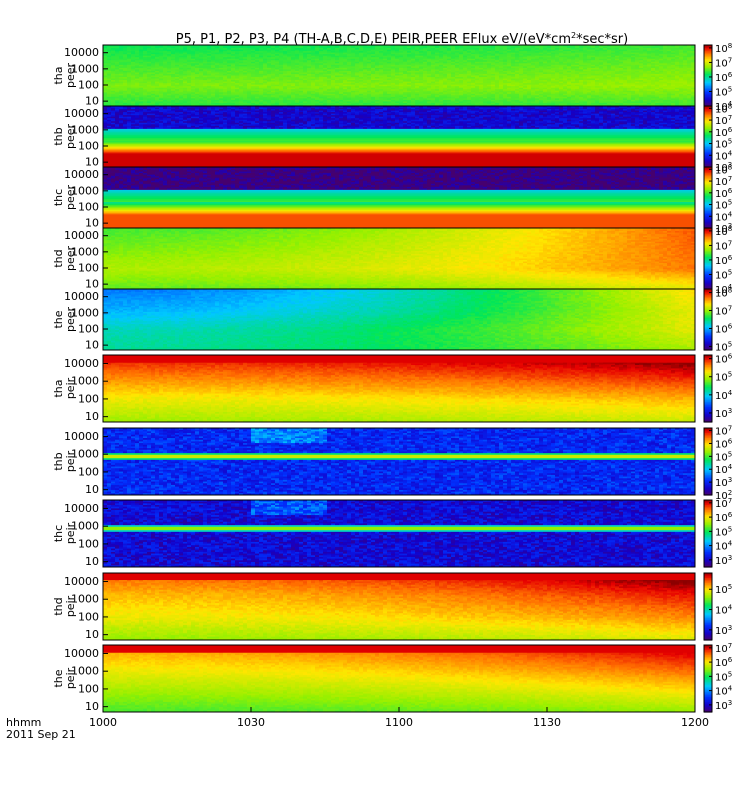  I want to click on x-tick-label: 1130, so click(547, 722).